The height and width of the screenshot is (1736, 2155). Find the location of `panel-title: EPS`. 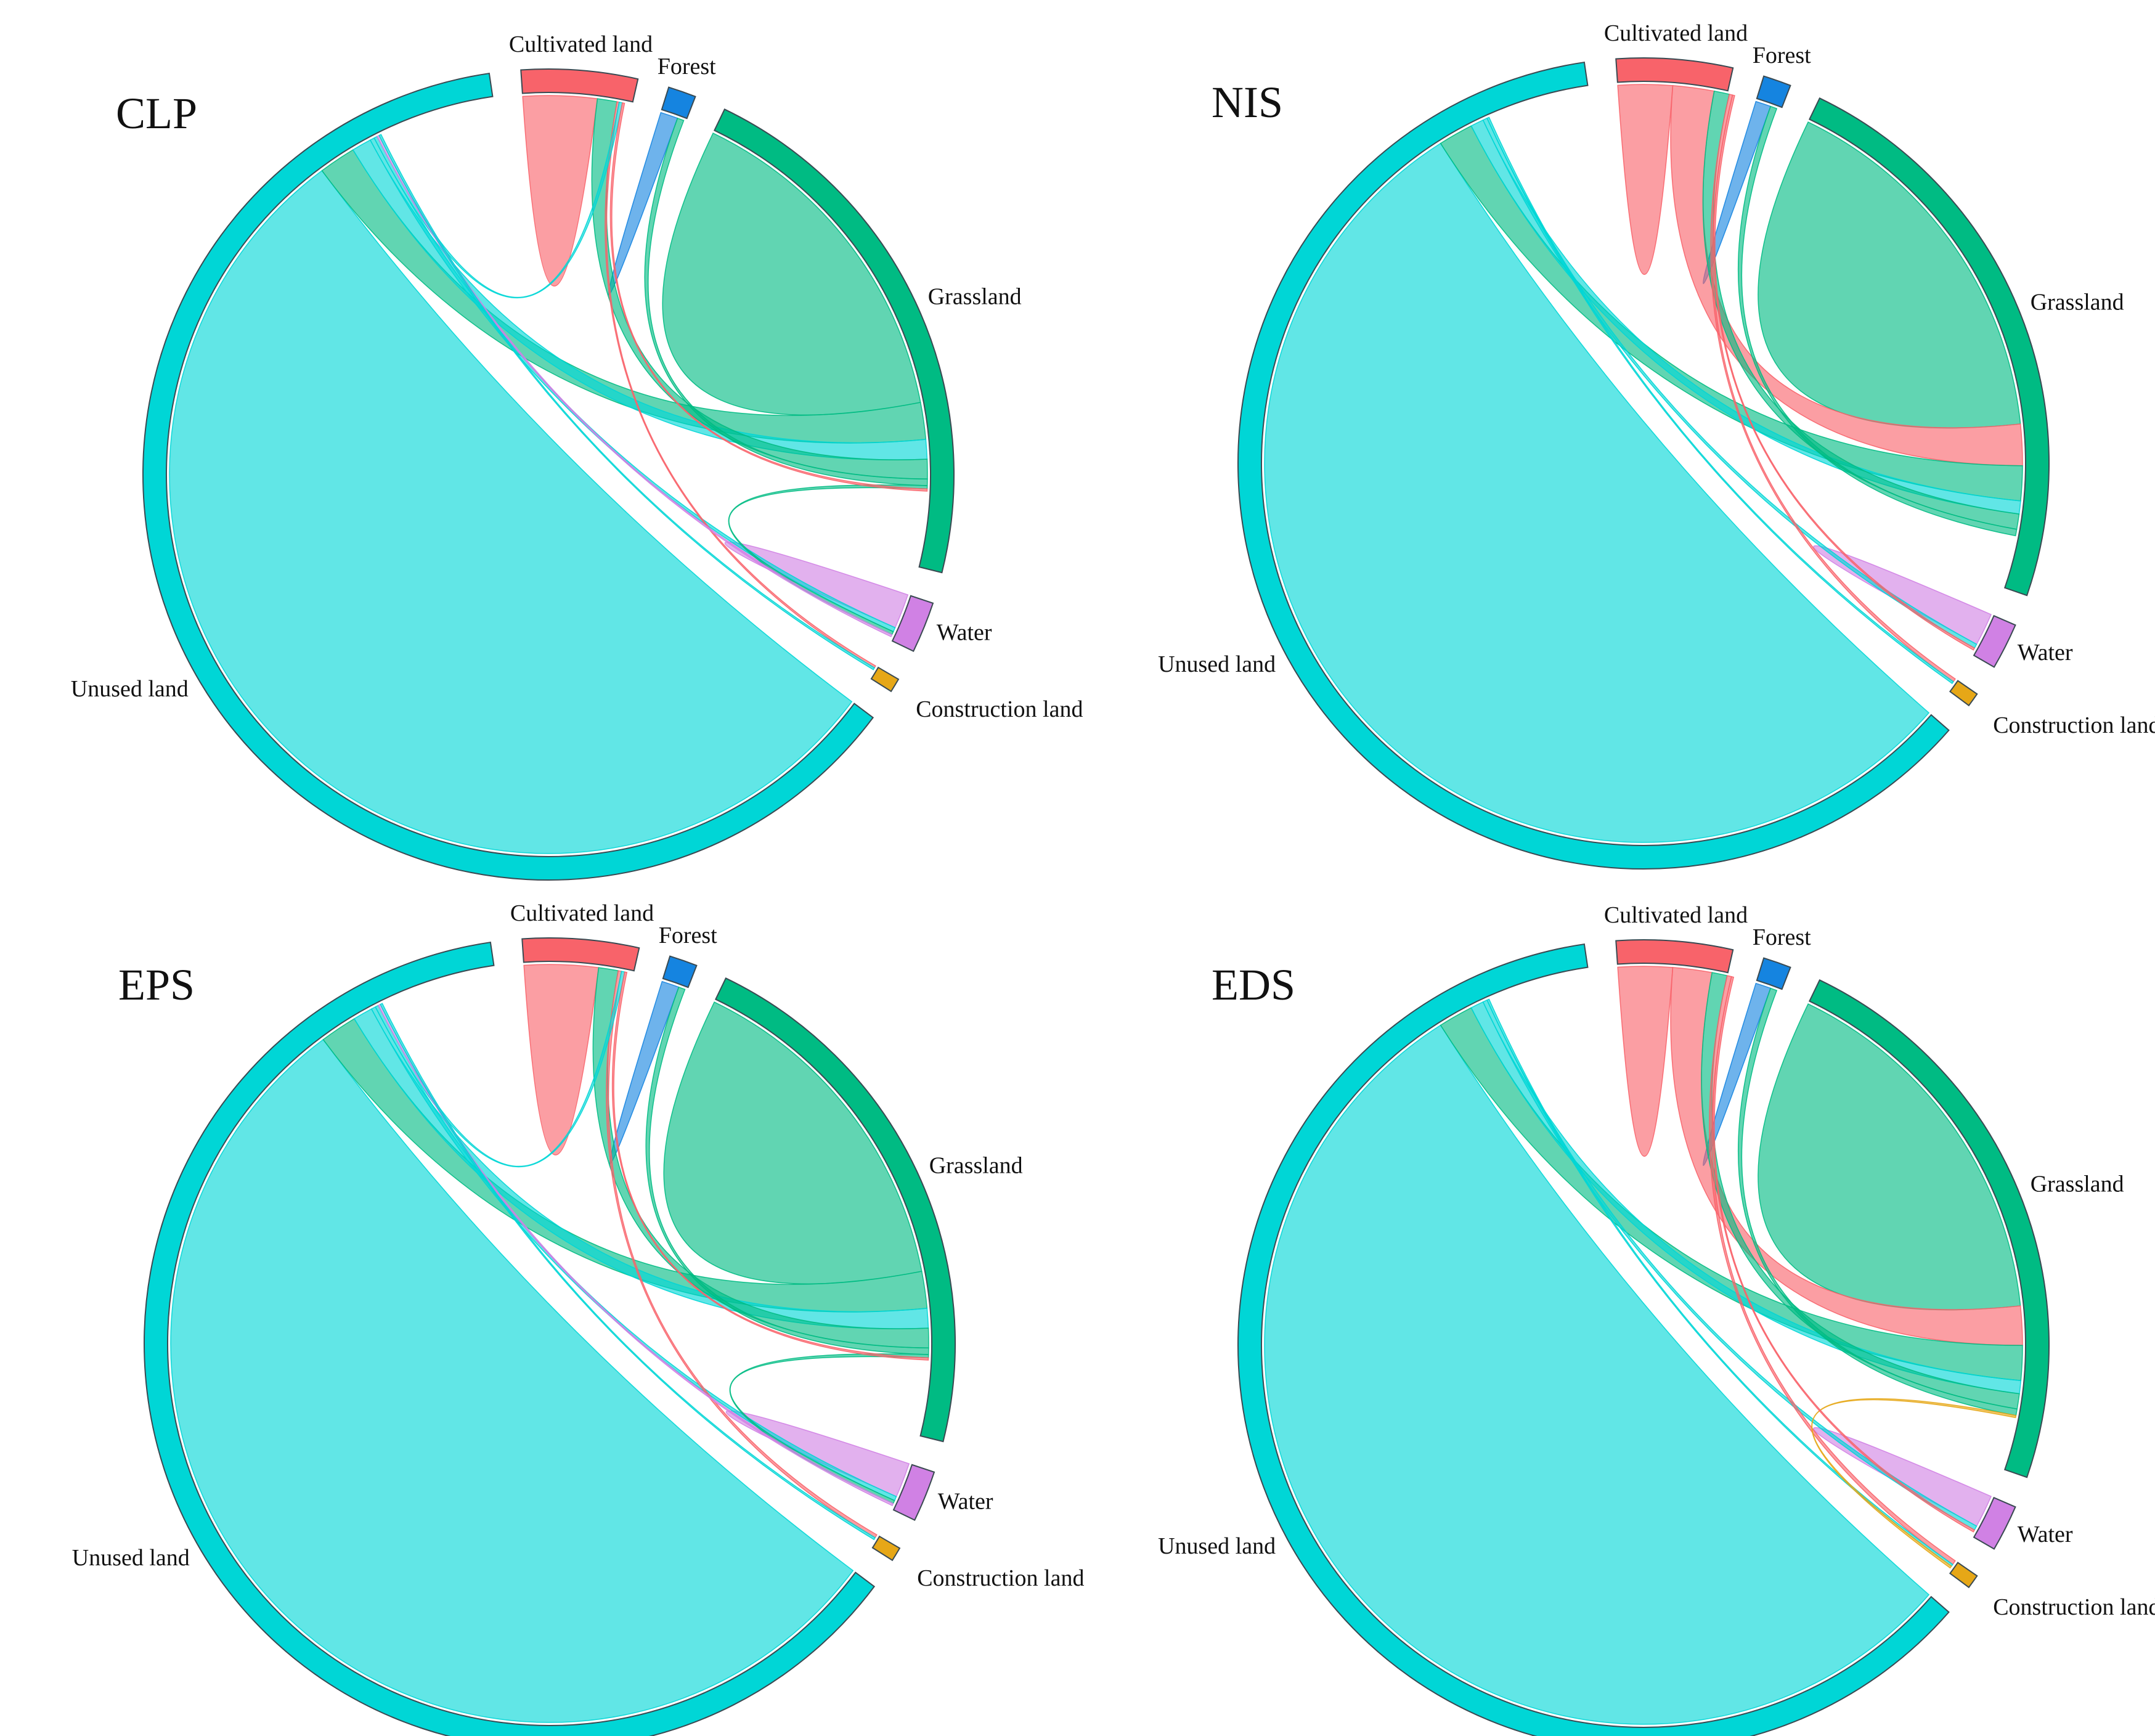

panel-title: EPS is located at coordinates (156, 985).